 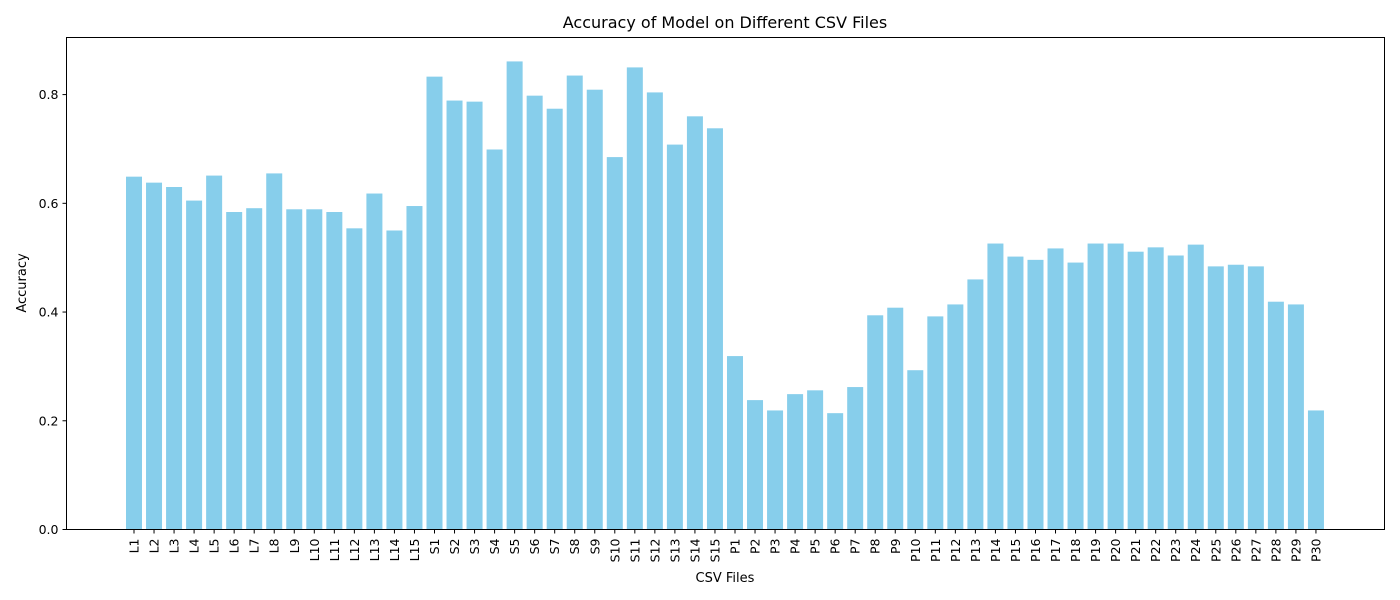 I want to click on x-tick-label: P16, so click(x=1035, y=549).